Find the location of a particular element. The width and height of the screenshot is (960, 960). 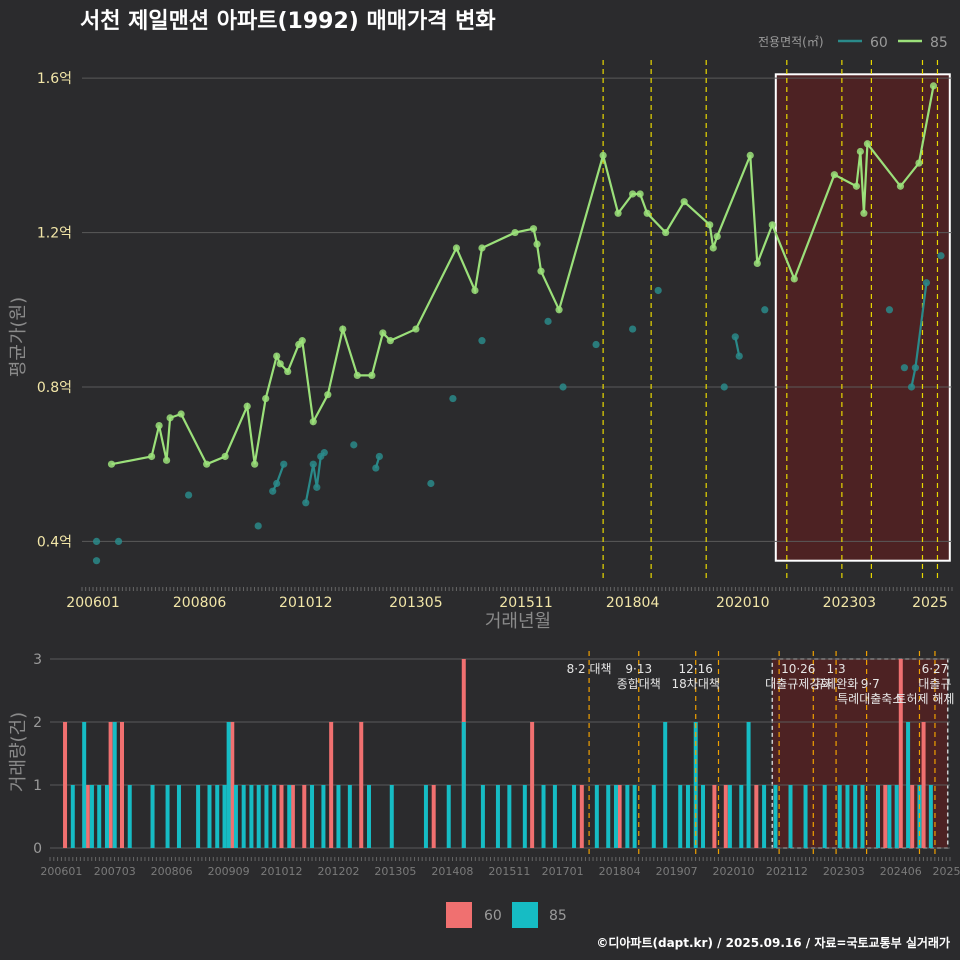

y-tick-label: 0.4억 is located at coordinates (54, 542).